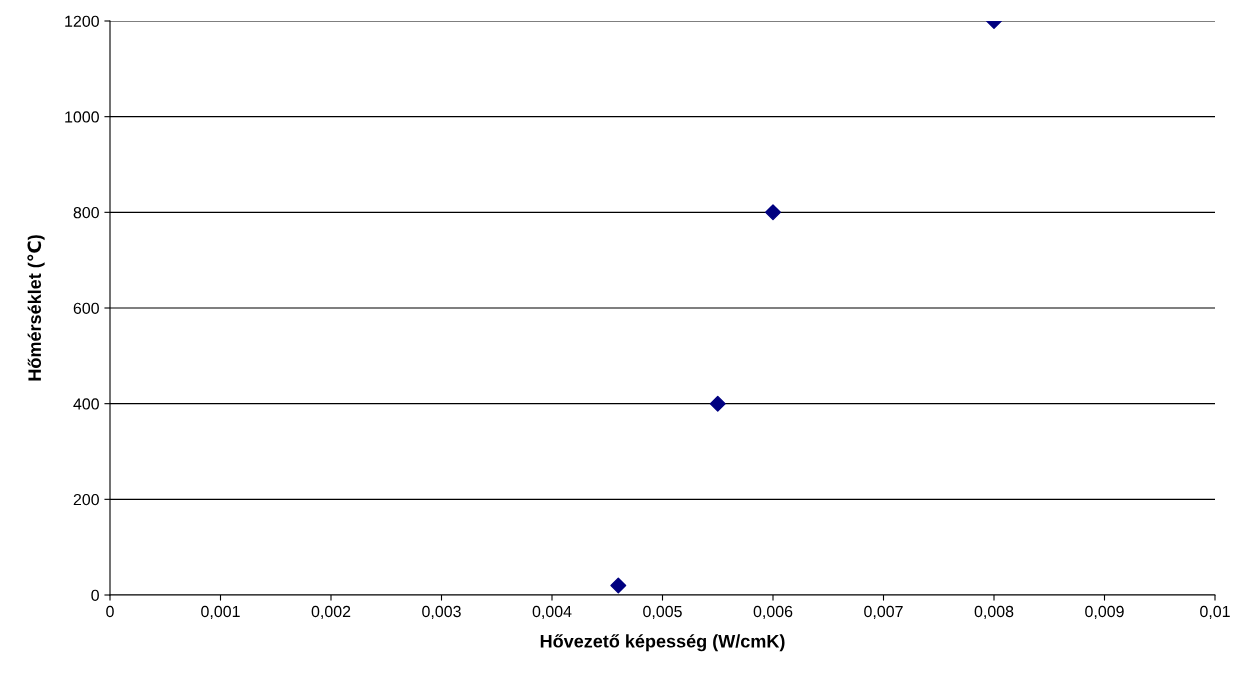 The width and height of the screenshot is (1246, 682). What do you see at coordinates (994, 612) in the screenshot?
I see `x-tick-label: 0,008` at bounding box center [994, 612].